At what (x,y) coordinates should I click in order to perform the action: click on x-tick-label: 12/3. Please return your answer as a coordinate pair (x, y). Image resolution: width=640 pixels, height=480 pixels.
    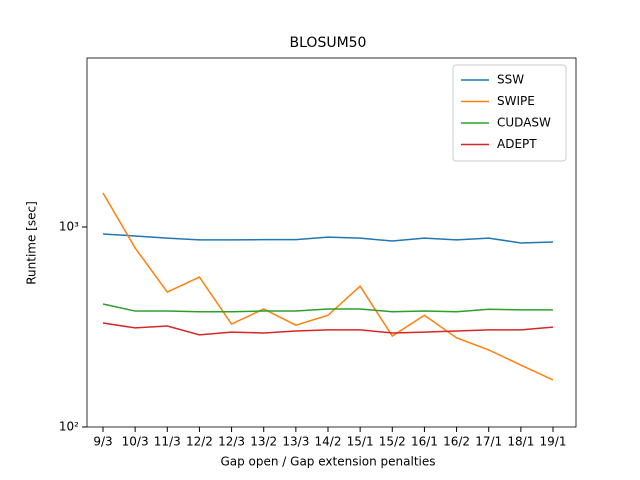
    Looking at the image, I should click on (231, 442).